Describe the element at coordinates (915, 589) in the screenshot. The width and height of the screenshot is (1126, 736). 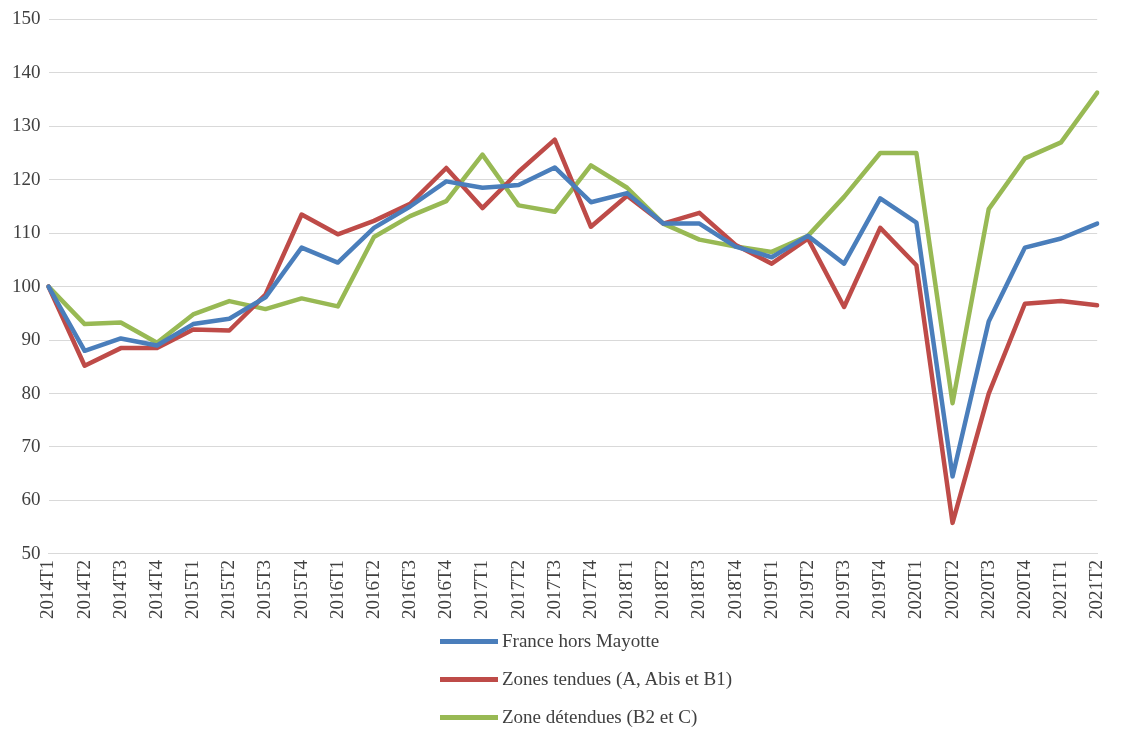
I see `x-tick-label: 2020T1` at that location.